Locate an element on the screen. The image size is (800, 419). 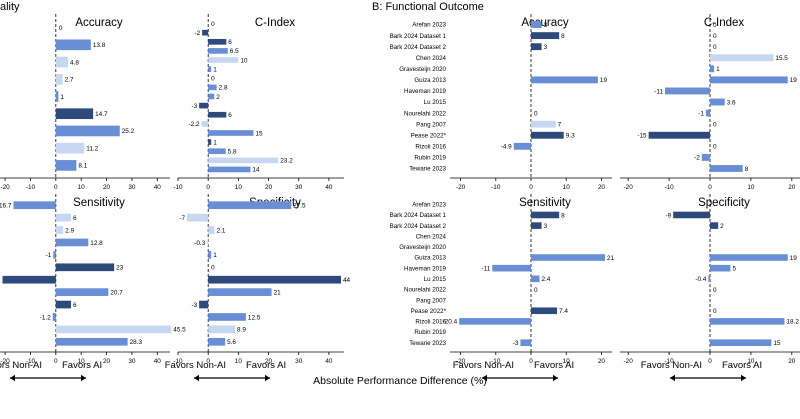
category-label: Rubin 2019 is located at coordinates (430, 332).